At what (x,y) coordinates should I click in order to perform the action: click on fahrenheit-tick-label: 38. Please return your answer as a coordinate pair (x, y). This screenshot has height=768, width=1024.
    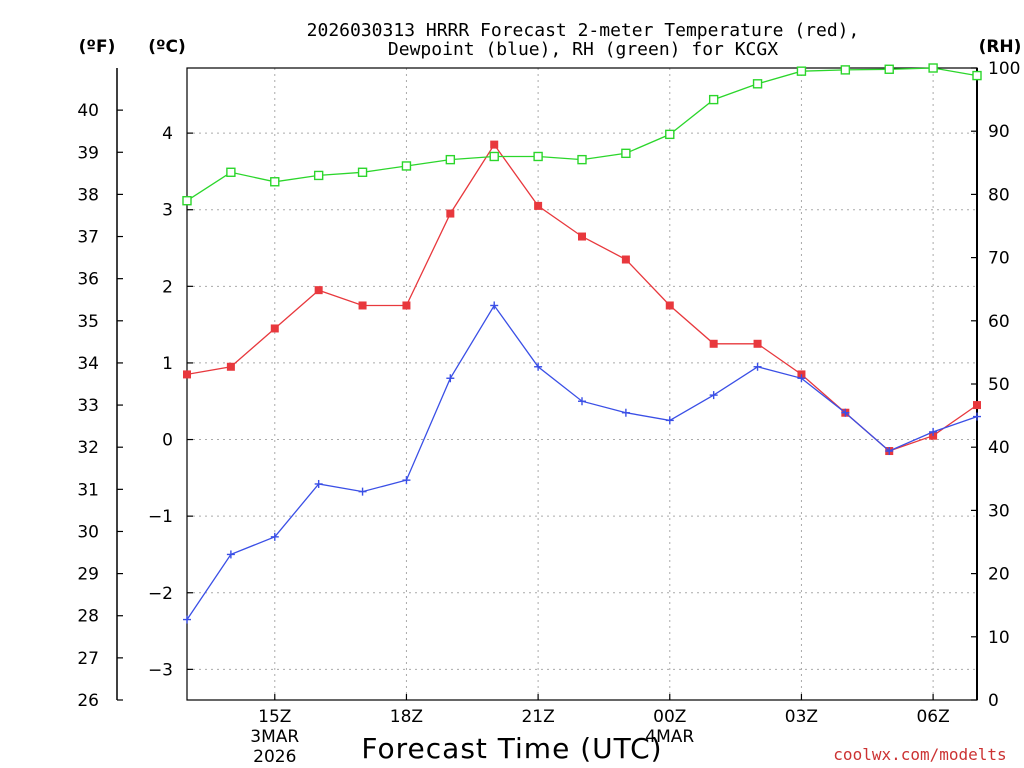
    Looking at the image, I should click on (88, 195).